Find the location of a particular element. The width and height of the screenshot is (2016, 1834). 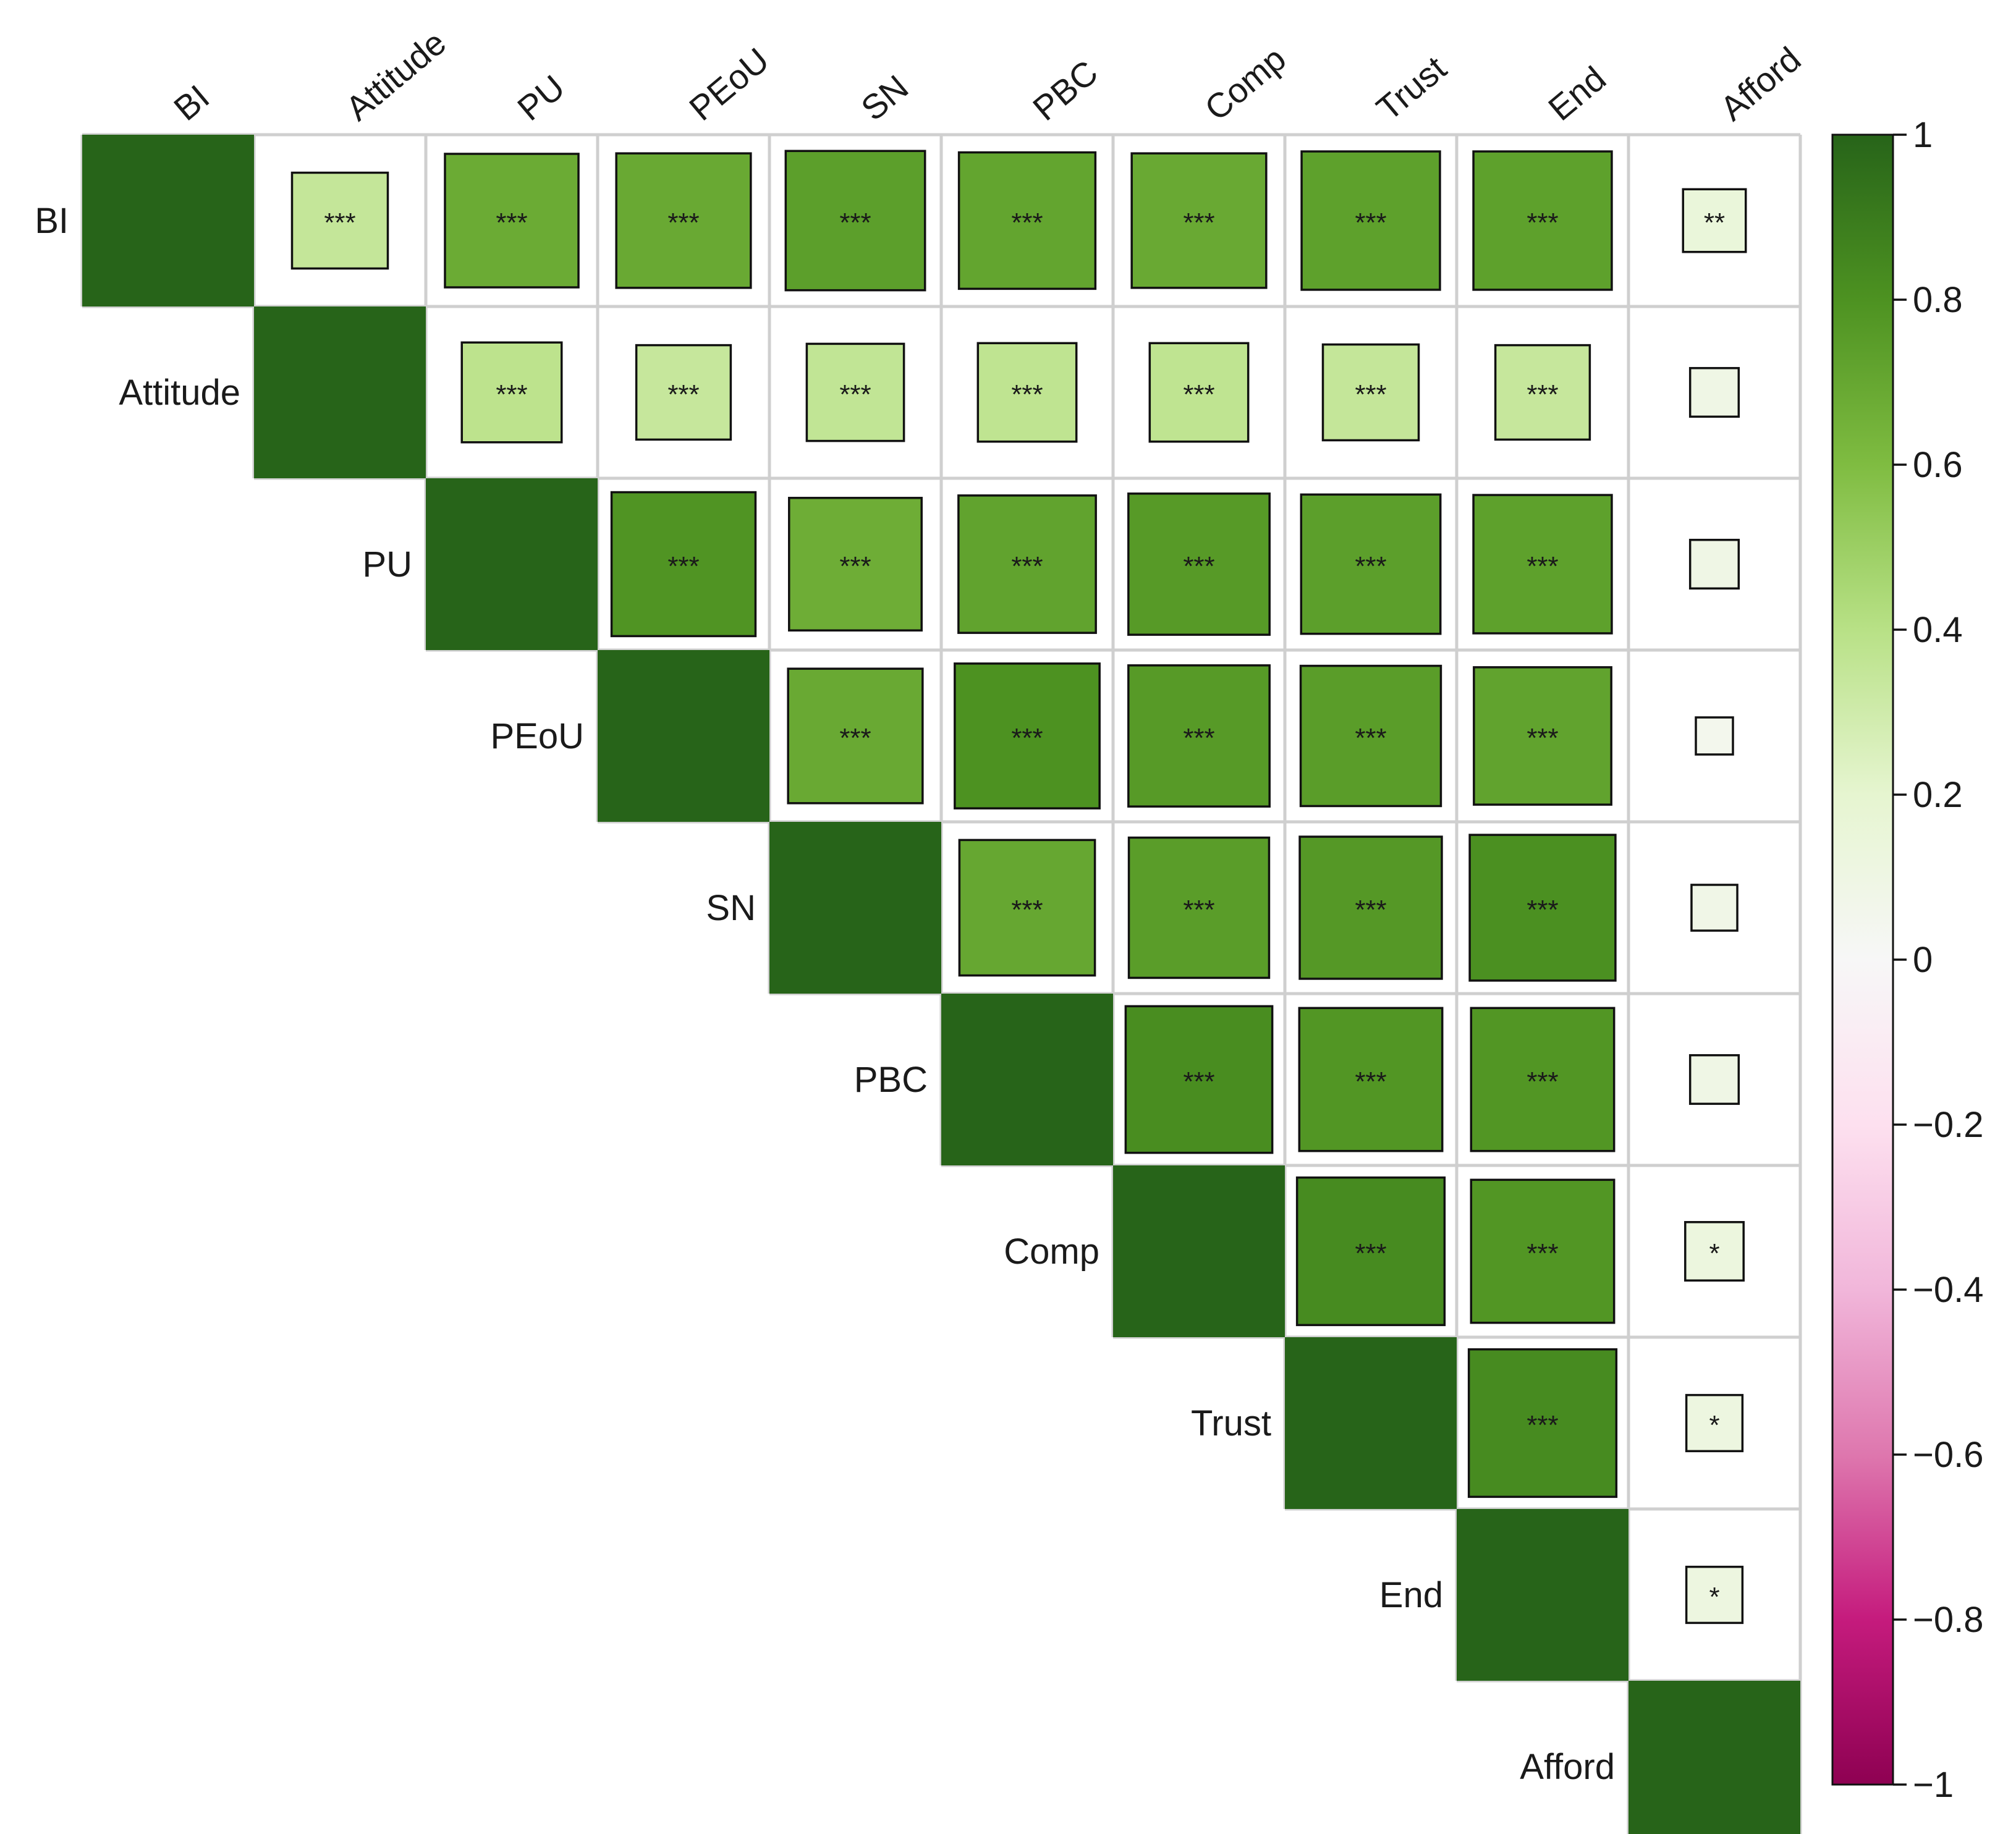

significance-label-PU-Comp: *** is located at coordinates (1198, 566).